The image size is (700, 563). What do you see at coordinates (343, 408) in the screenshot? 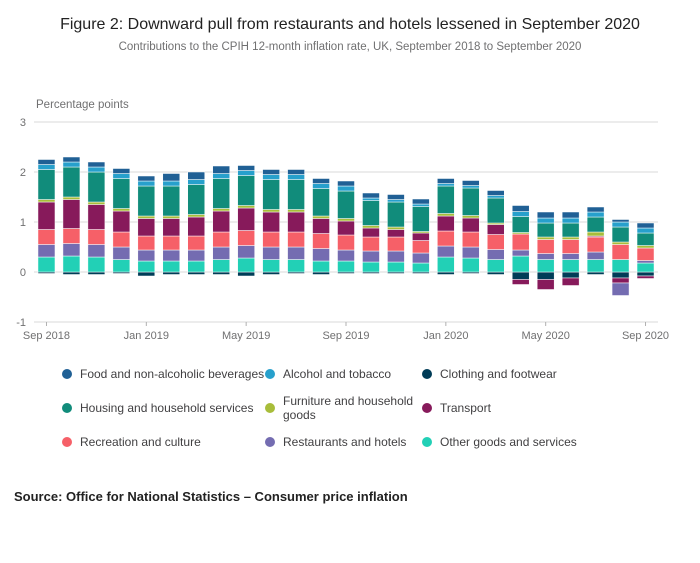
I see `legend-item: Furniture and household goods` at bounding box center [343, 408].